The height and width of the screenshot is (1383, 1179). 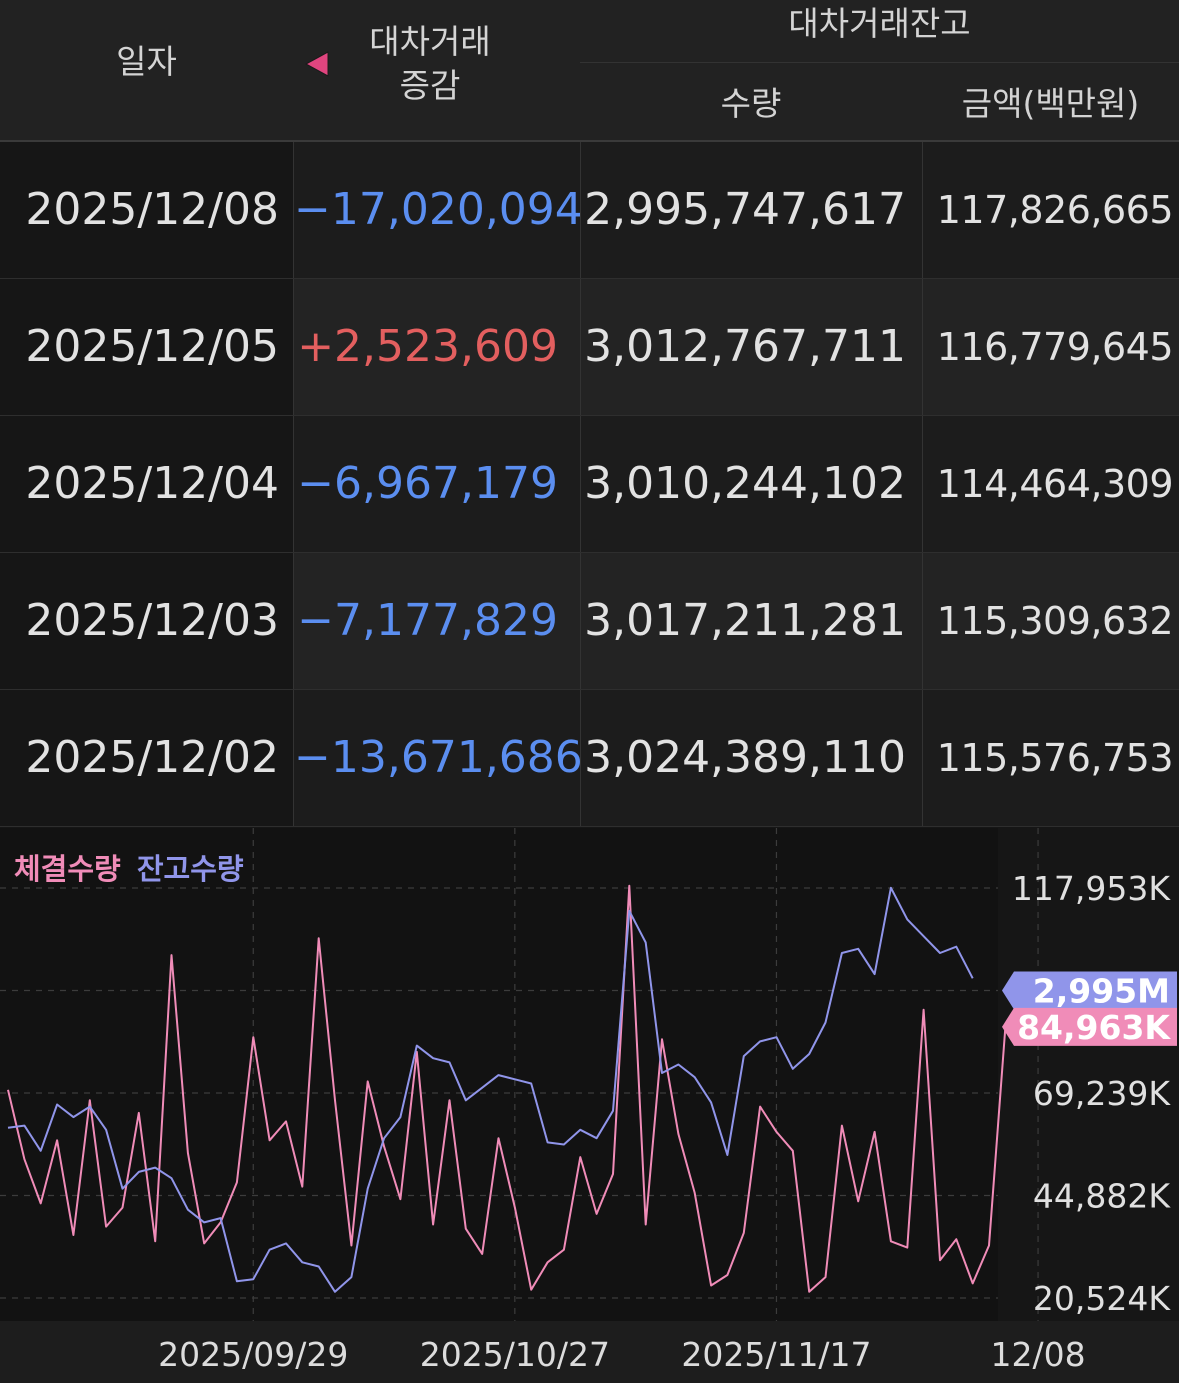 I want to click on header-change: 대차거래 증감, so click(x=430, y=64).